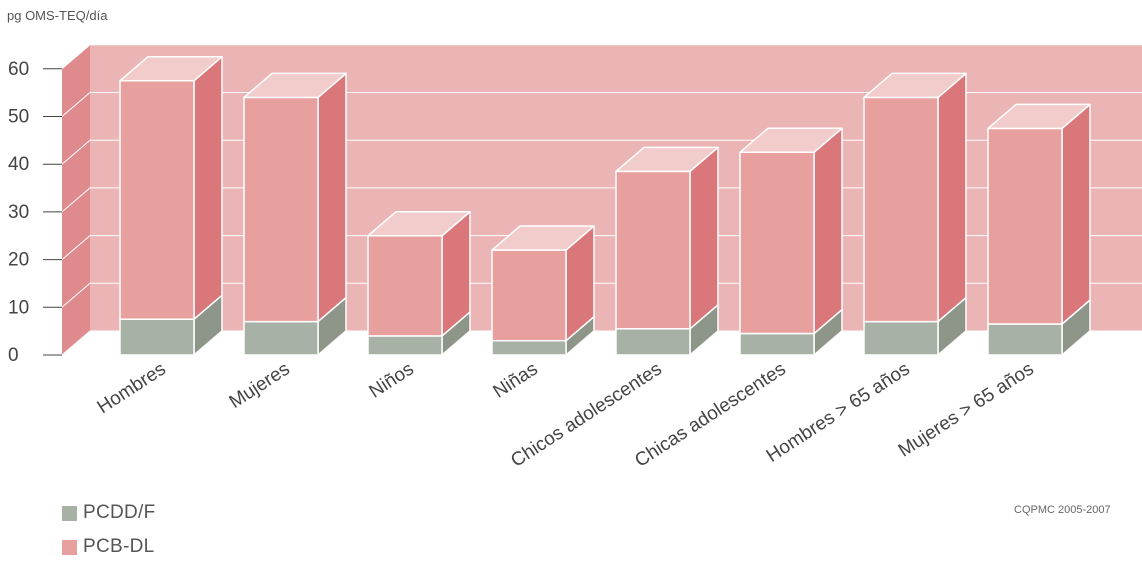 This screenshot has width=1142, height=568. Describe the element at coordinates (69, 547) in the screenshot. I see `legend-swatch-pcb` at that location.